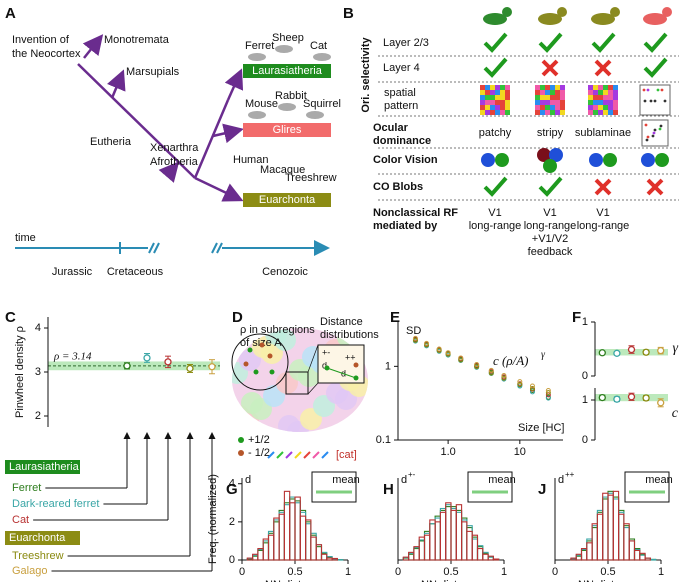 The height and width of the screenshot is (582, 679). I want to click on rf-value: feedback, so click(550, 252).